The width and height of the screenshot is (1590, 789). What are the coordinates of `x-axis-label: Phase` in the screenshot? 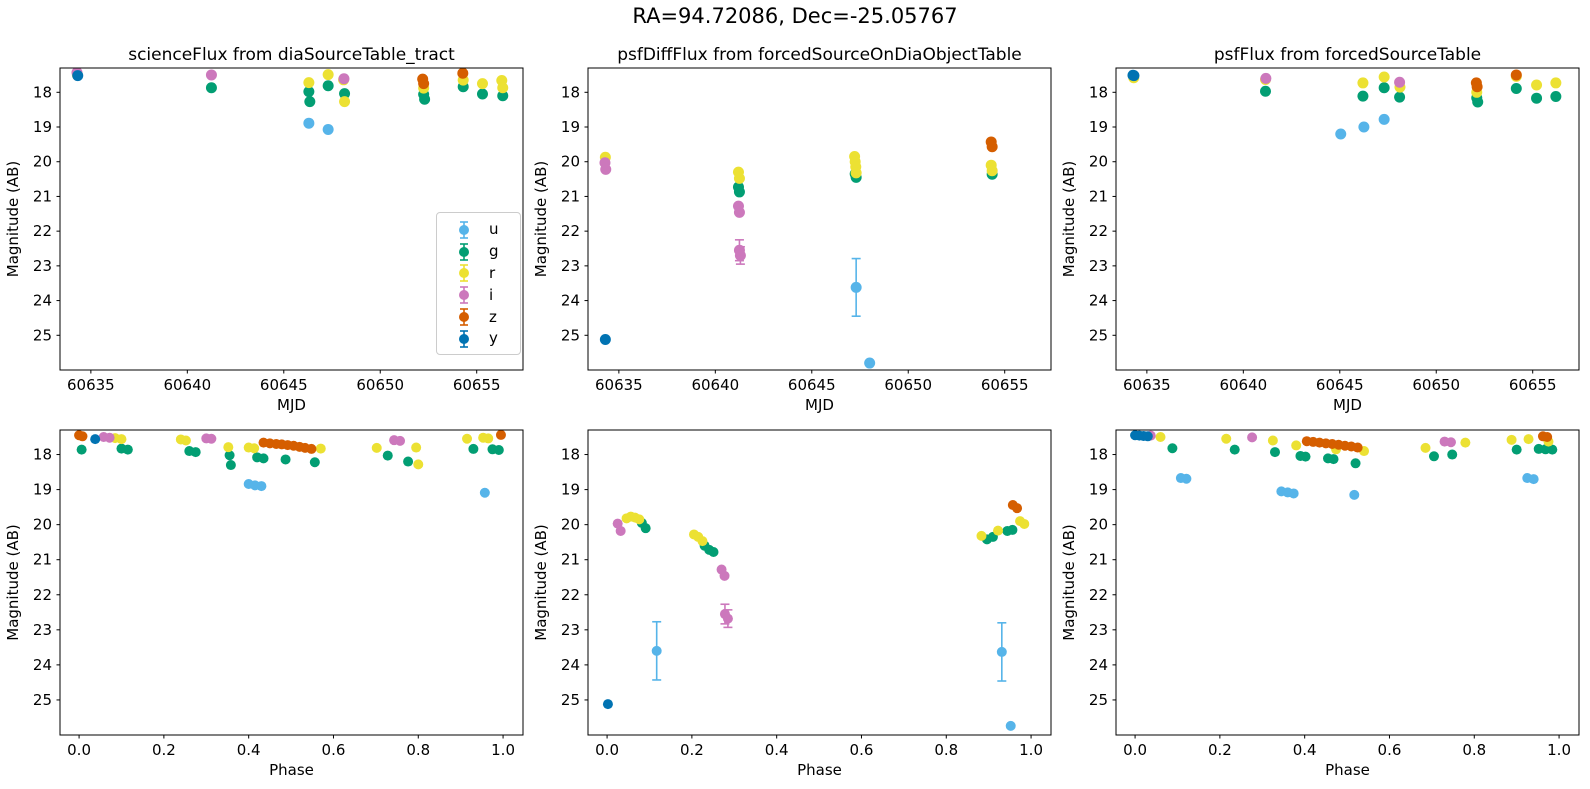 It's located at (1347, 770).